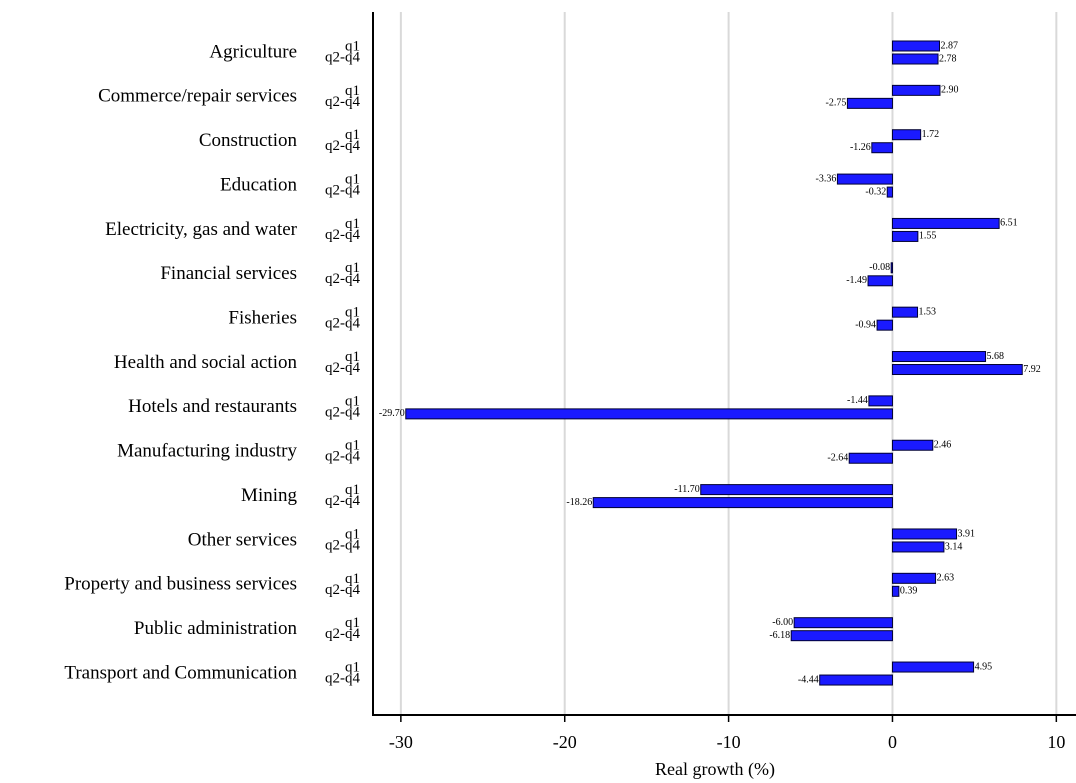 The width and height of the screenshot is (1076, 783). Describe the element at coordinates (928, 236) in the screenshot. I see `value-label: 1.55` at that location.